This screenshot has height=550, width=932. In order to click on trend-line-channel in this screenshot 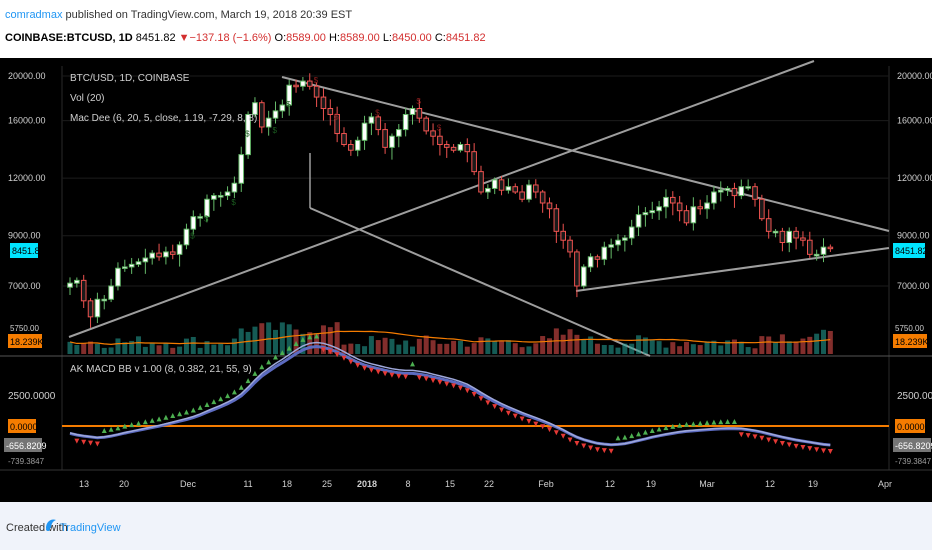, I will do `click(480, 282)`.